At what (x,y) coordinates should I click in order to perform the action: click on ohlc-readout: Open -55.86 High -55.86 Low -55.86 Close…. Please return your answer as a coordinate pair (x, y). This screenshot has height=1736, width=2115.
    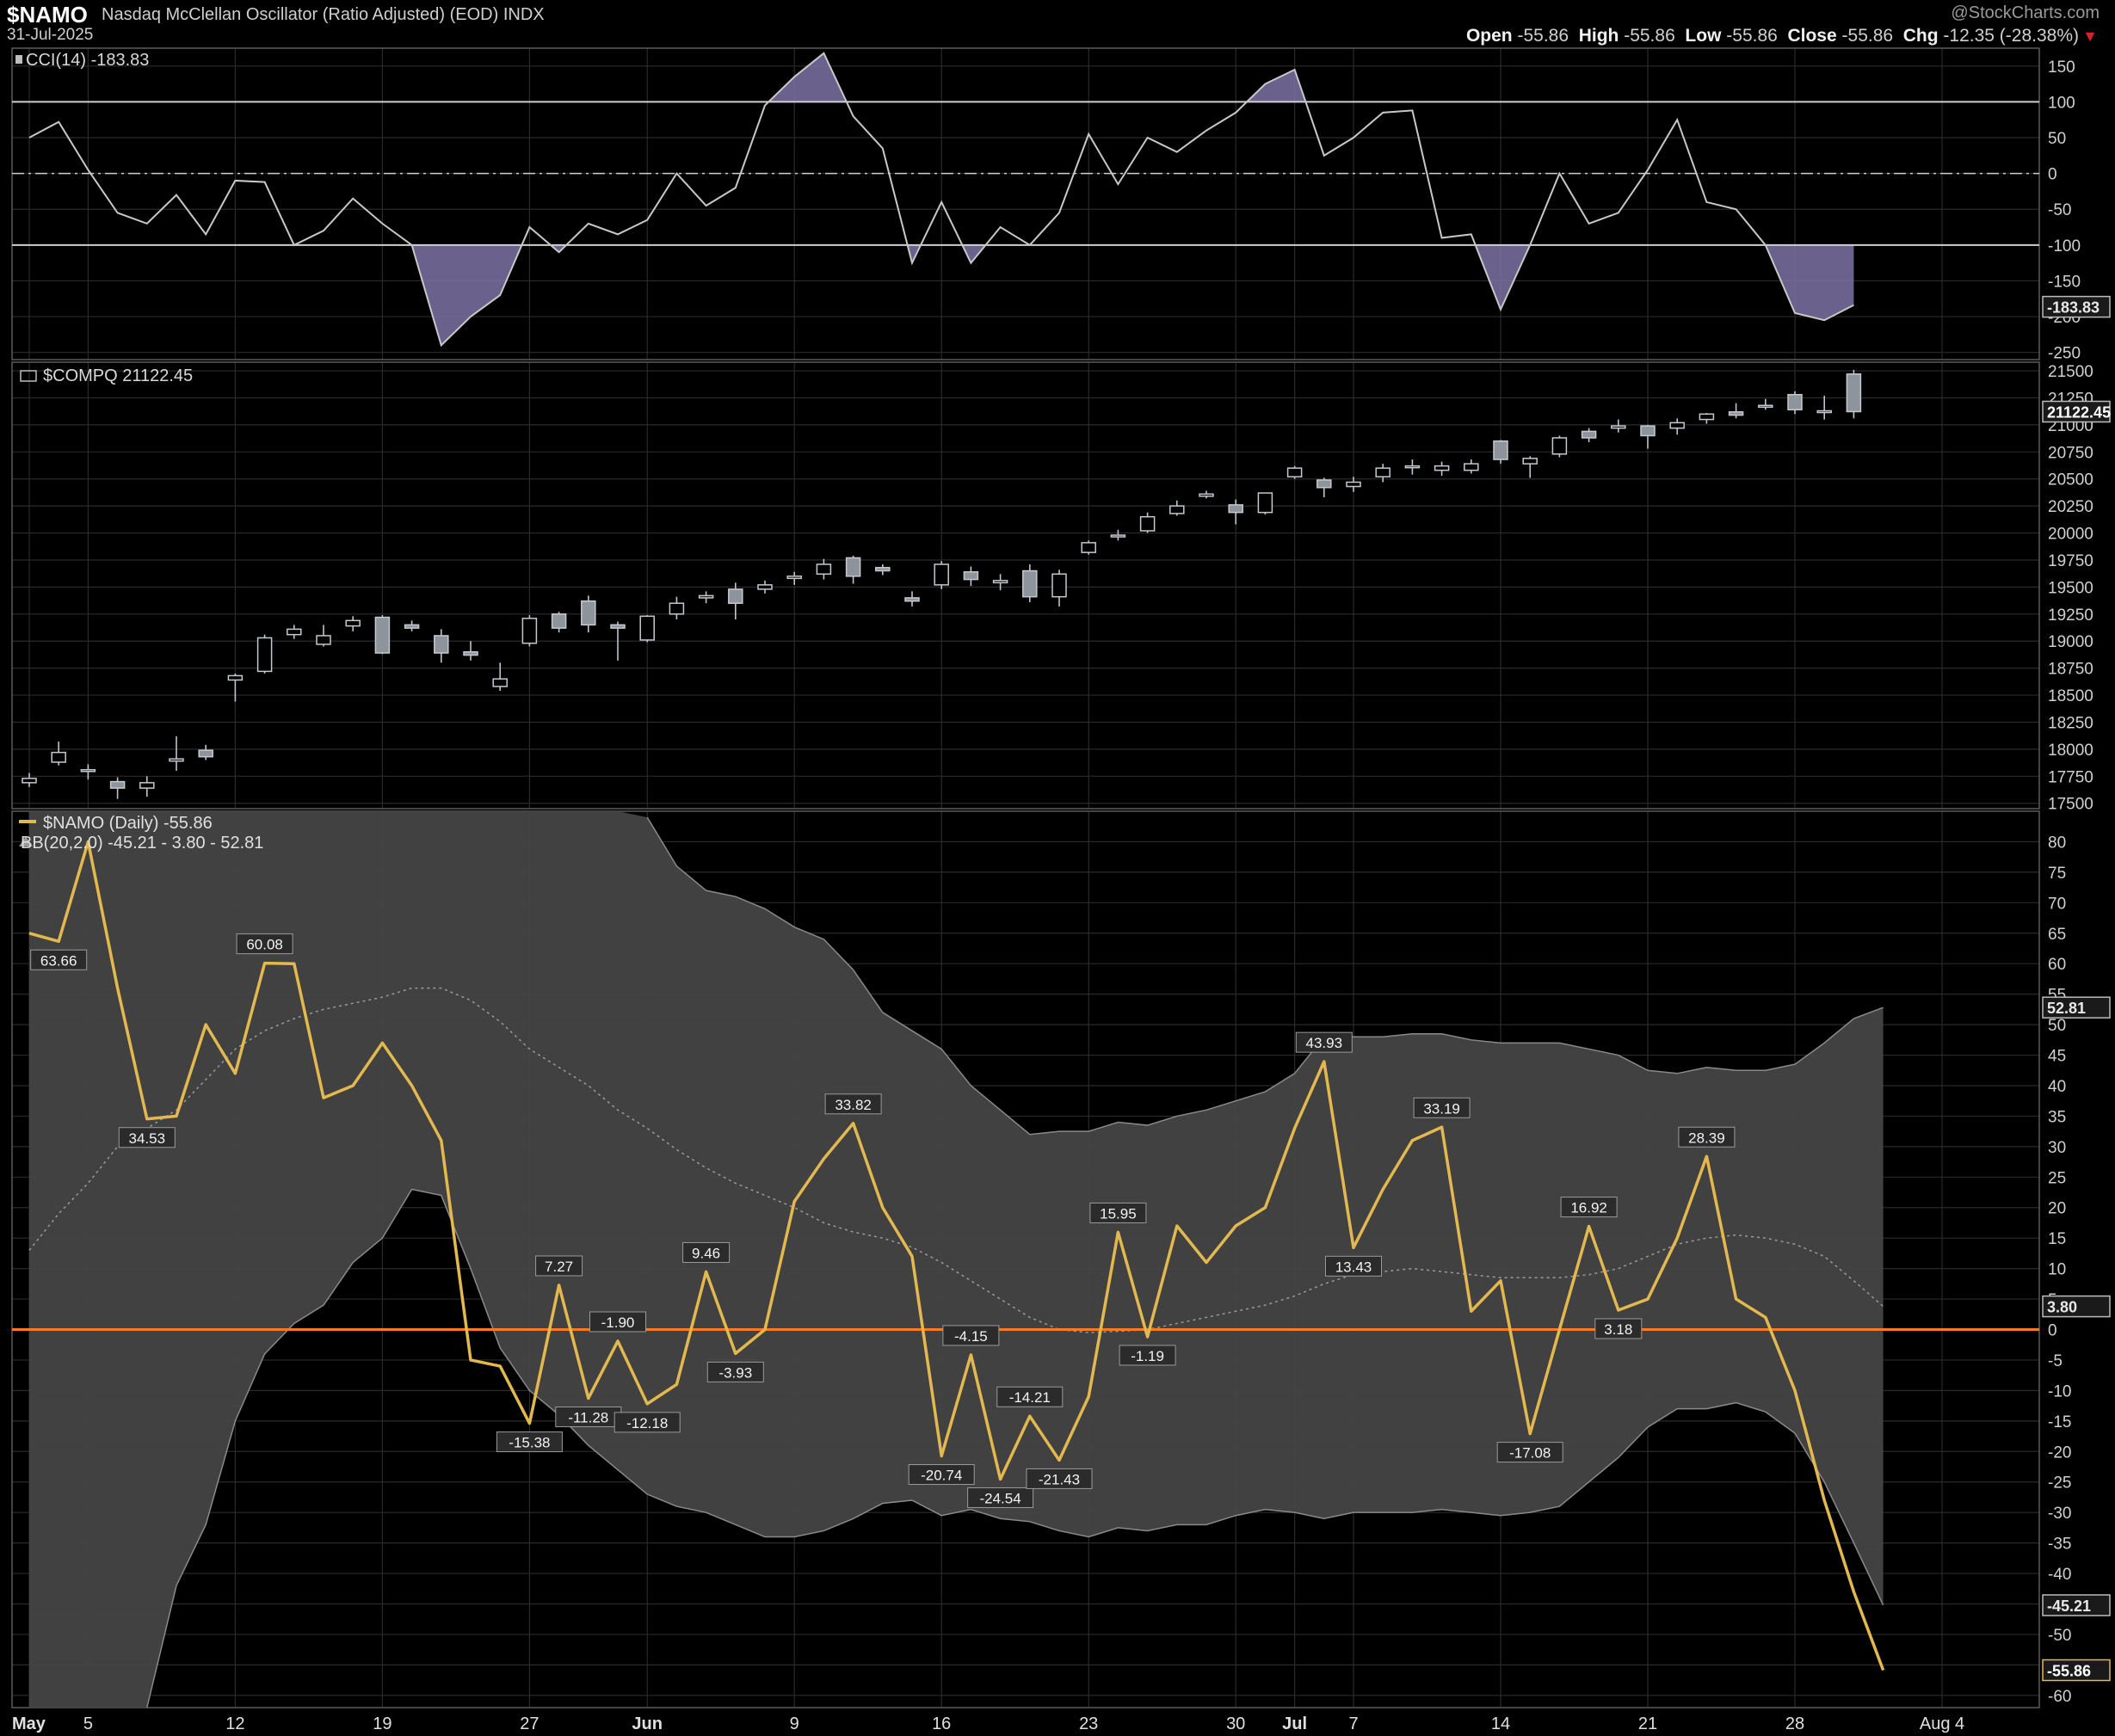
    Looking at the image, I should click on (1772, 36).